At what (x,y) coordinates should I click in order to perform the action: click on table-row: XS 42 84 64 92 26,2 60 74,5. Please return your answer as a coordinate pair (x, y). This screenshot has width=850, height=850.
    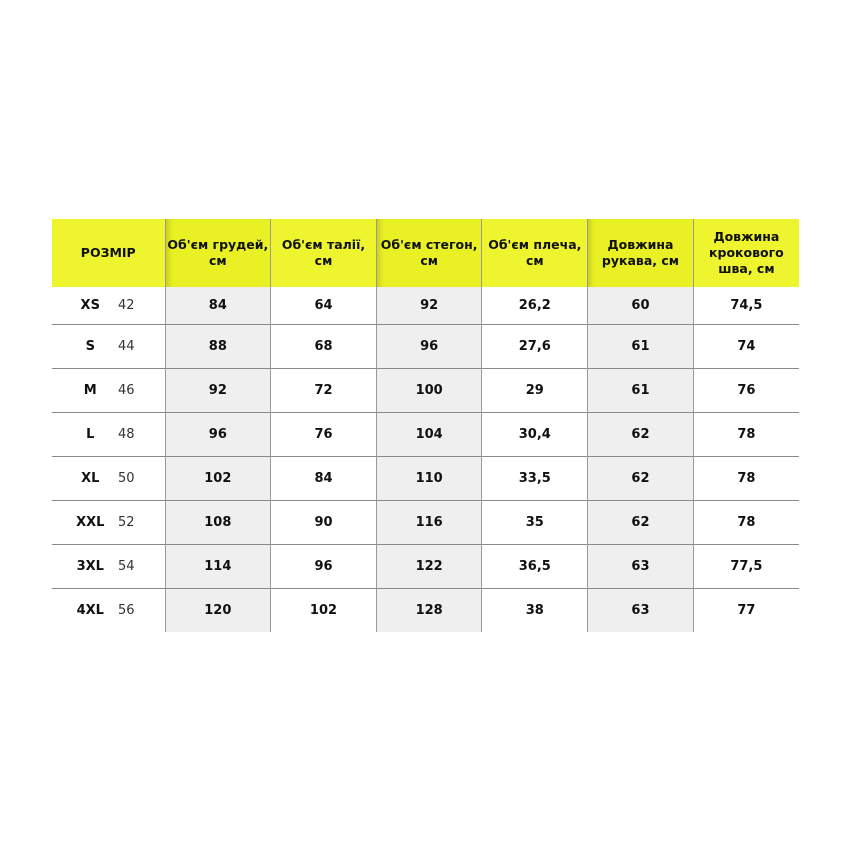
    Looking at the image, I should click on (425, 306).